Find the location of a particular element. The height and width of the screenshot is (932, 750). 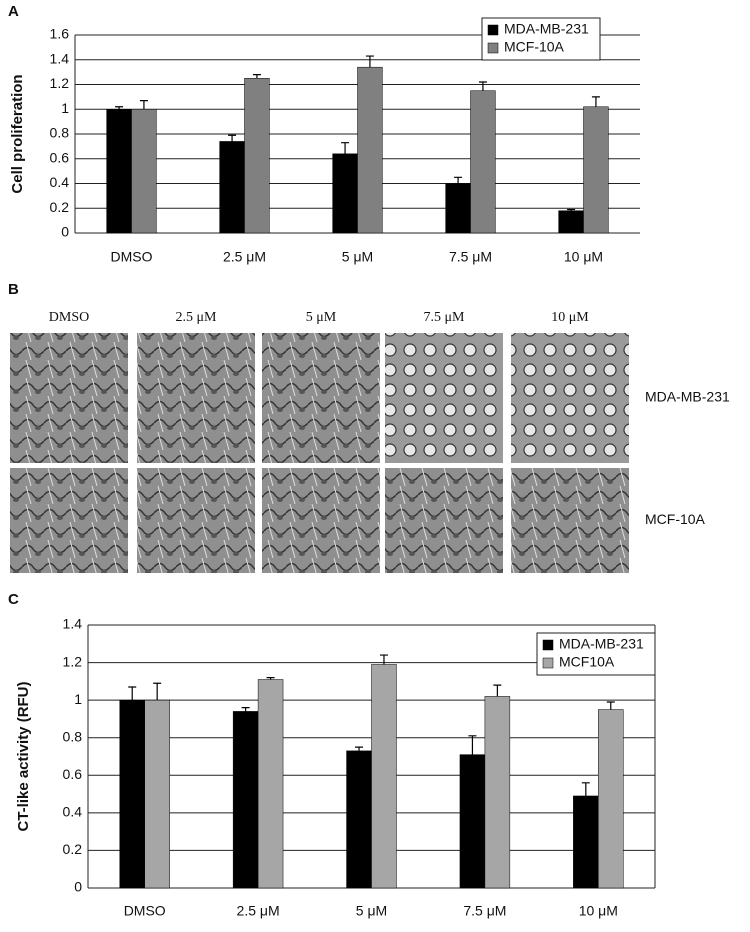

micrograph-column-label: 5 μM is located at coordinates (321, 317).